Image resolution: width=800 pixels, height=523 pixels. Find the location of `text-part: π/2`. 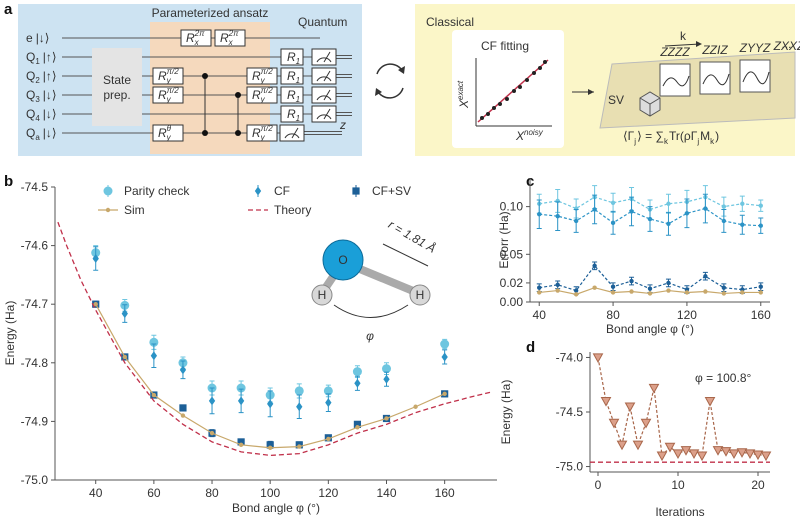

text-part: π/2 is located at coordinates (267, 128).